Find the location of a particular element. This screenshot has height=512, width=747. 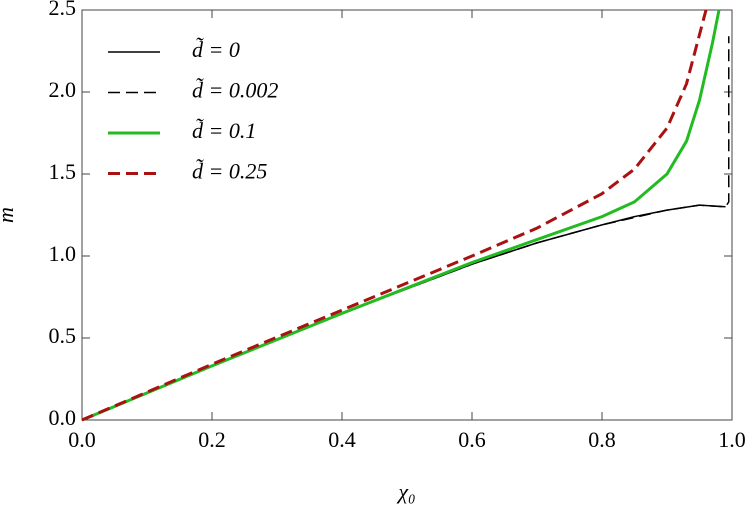

x-axis-label: χ₀ is located at coordinates (405, 491).